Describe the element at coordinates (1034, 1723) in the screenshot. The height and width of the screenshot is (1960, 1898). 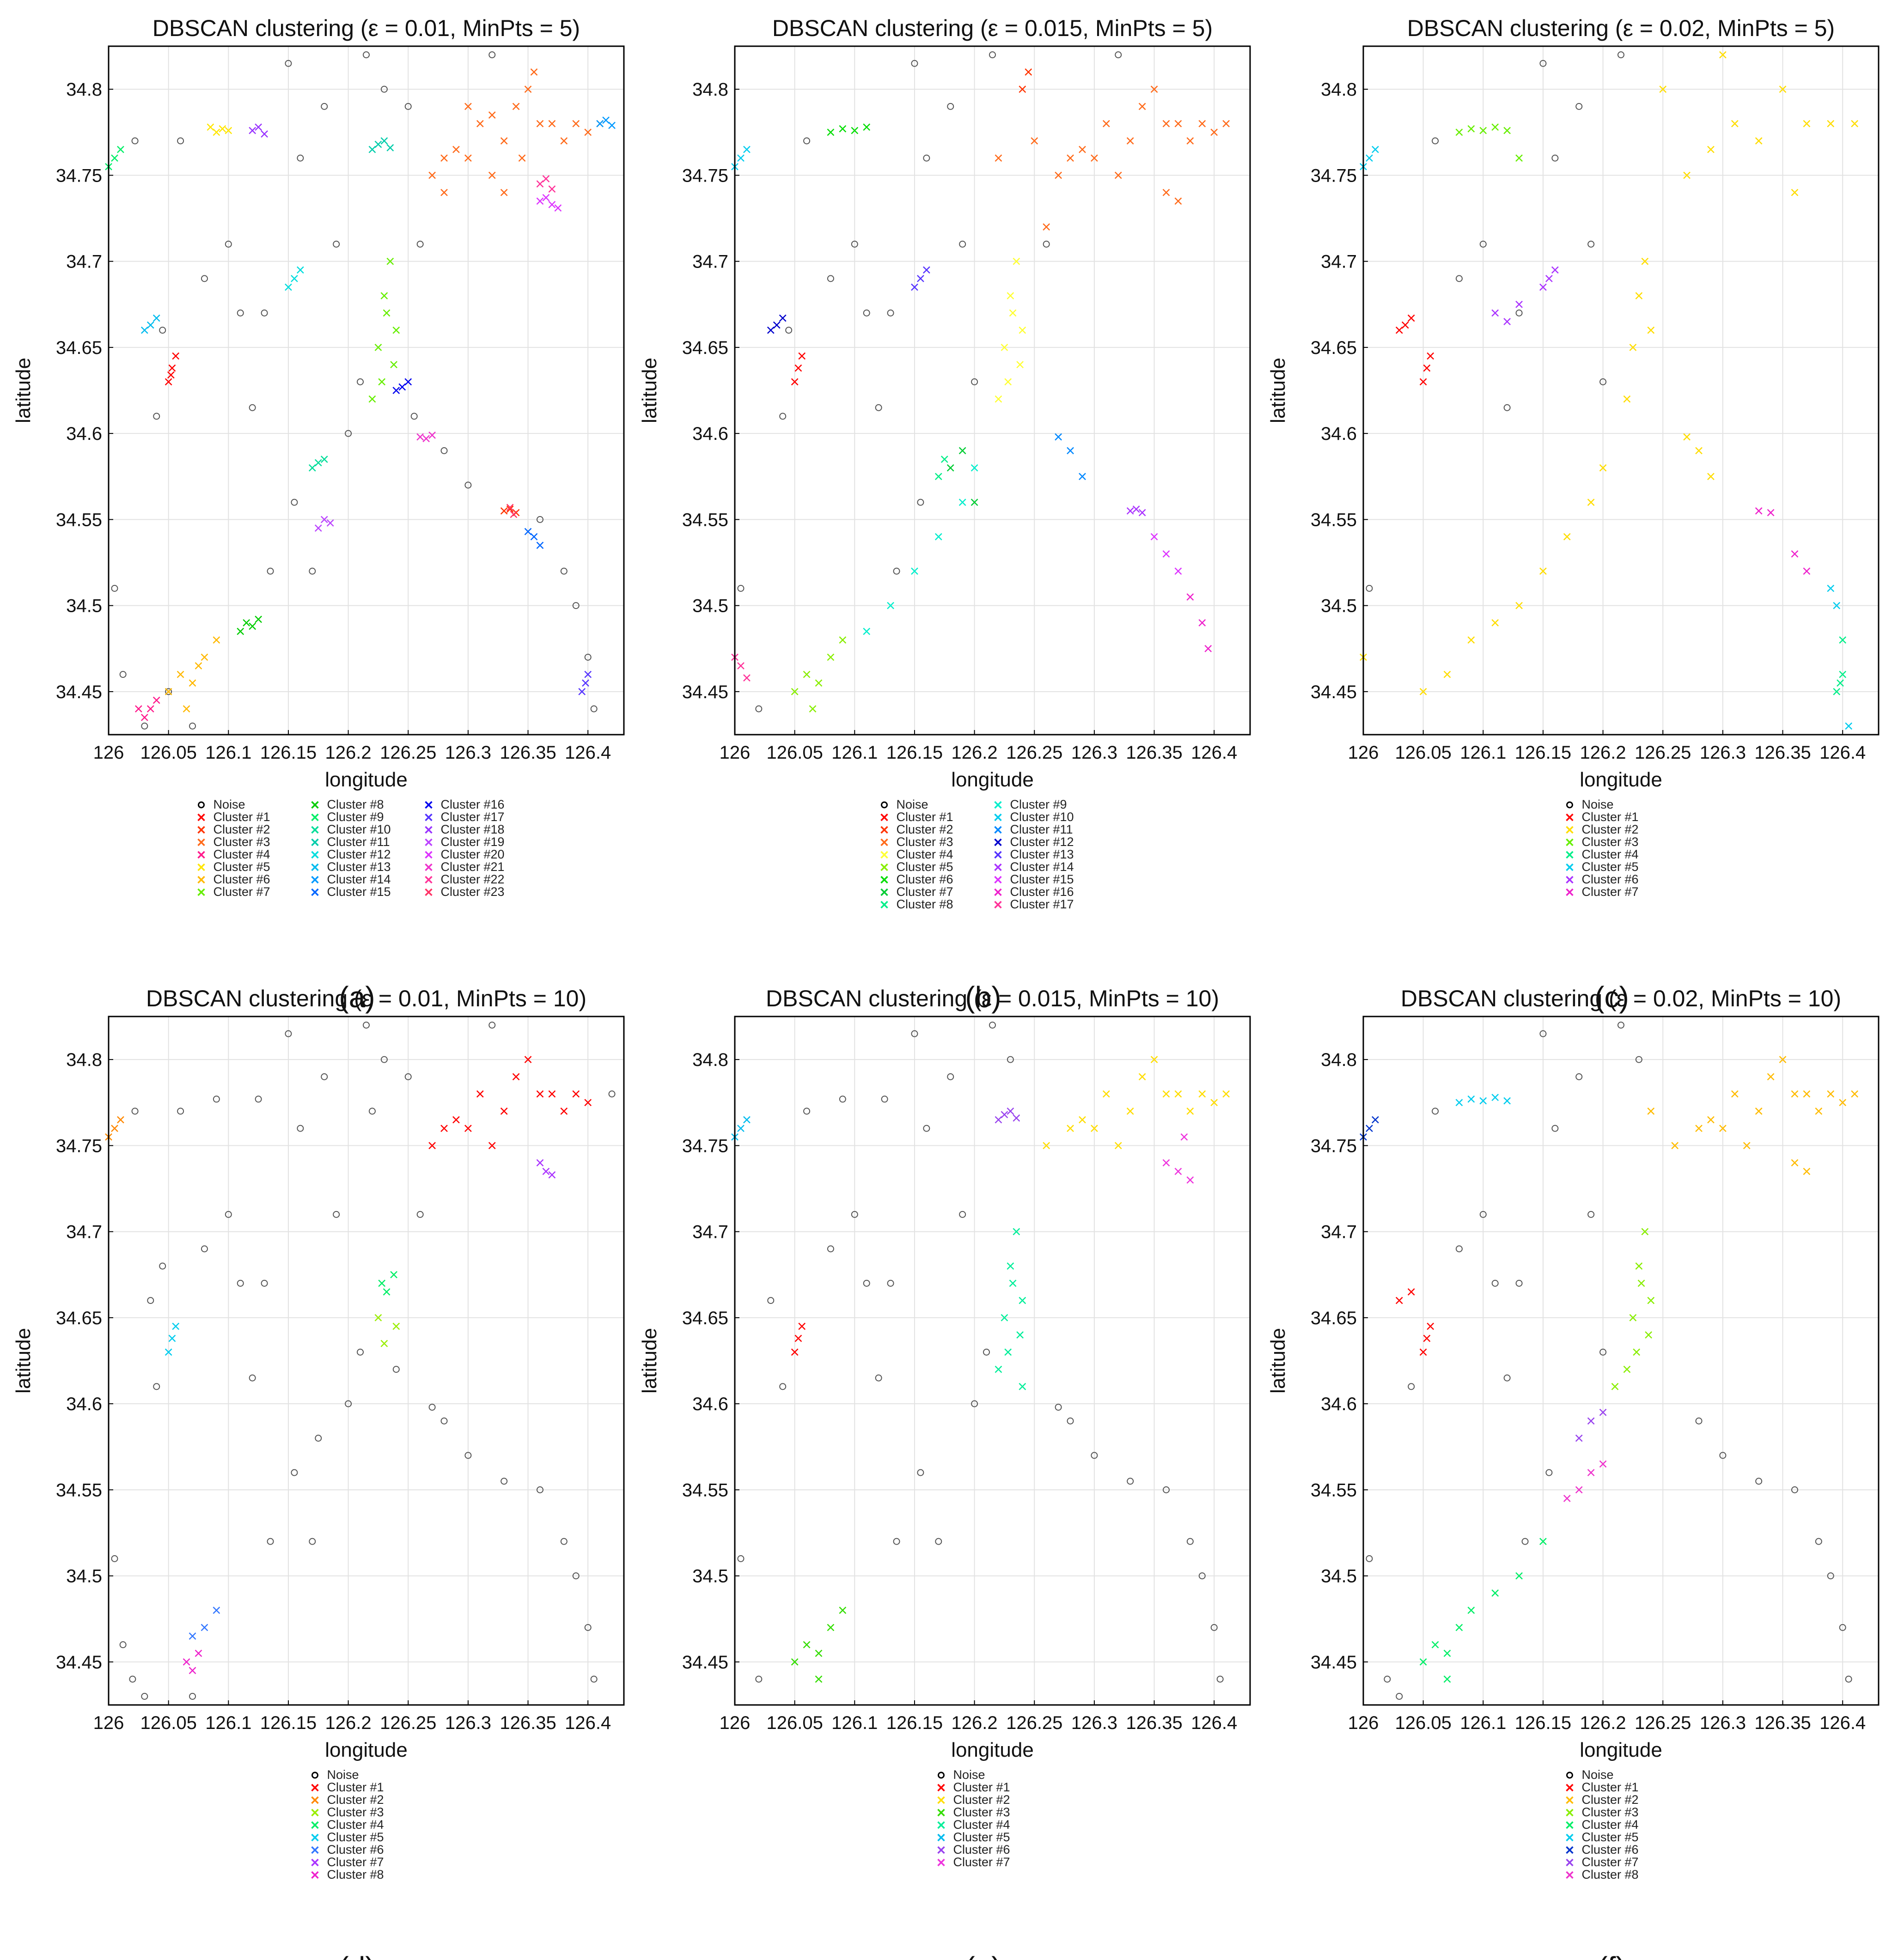
I see `x-tick-label: 126.25` at that location.